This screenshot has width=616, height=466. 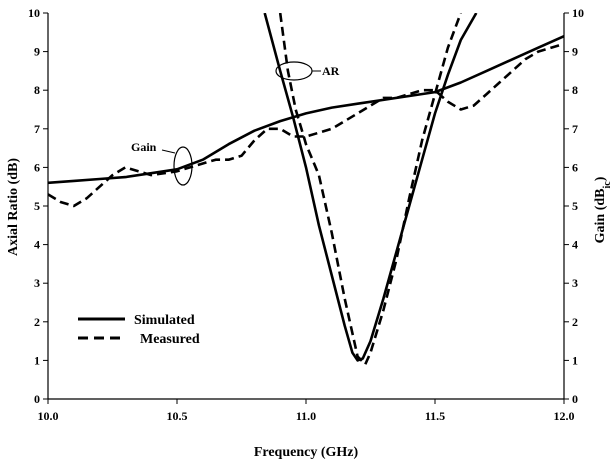 What do you see at coordinates (37, 90) in the screenshot?
I see `y-tick-label-left: 8` at bounding box center [37, 90].